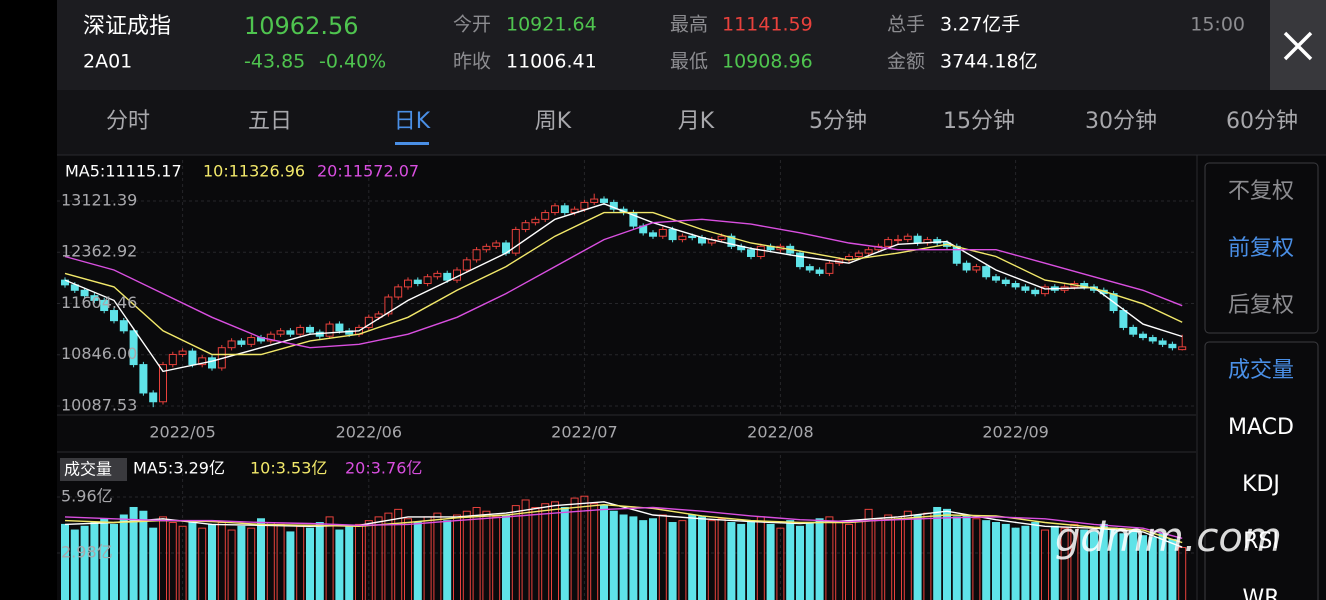  What do you see at coordinates (663, 45) in the screenshot?
I see `quote-header` at bounding box center [663, 45].